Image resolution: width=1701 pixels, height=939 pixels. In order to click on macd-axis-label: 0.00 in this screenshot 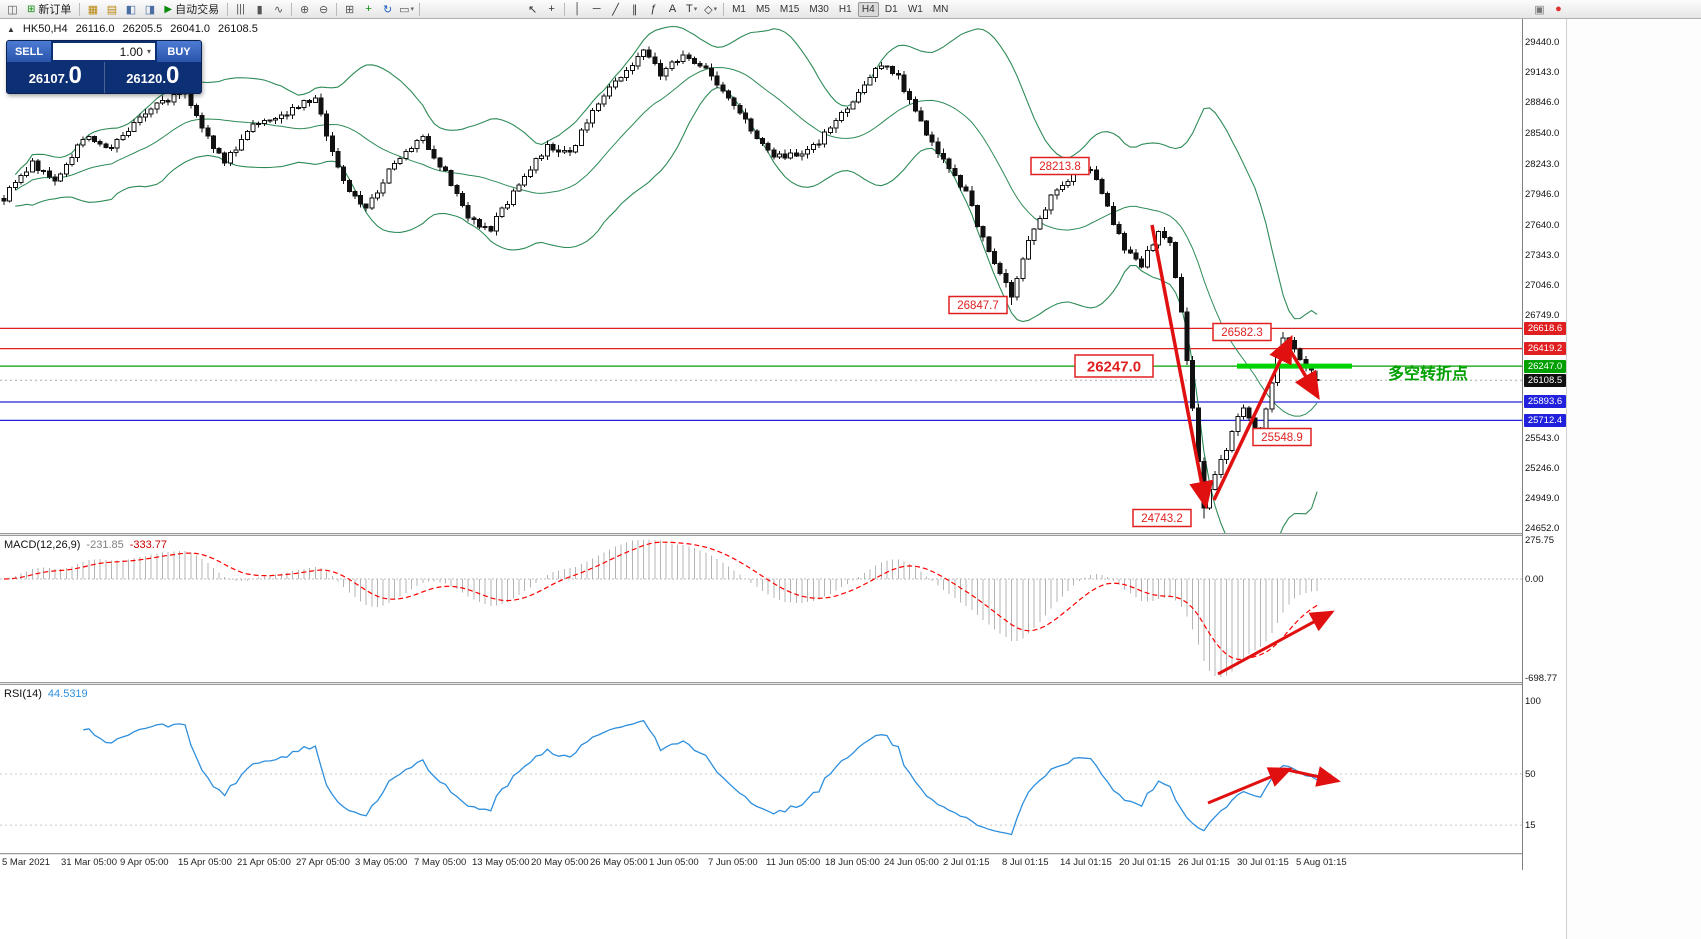, I will do `click(1534, 579)`.